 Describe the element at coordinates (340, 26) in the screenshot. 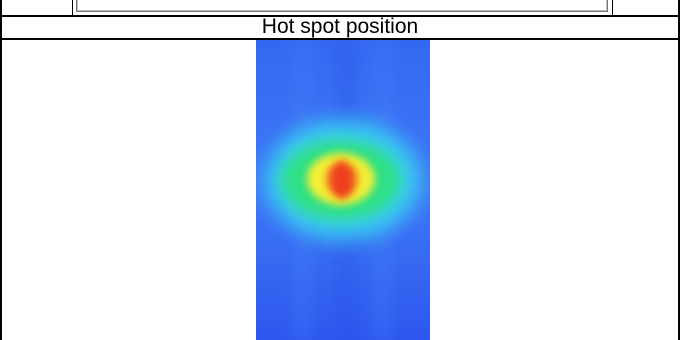

I see `table-caption: Hot spot position` at that location.